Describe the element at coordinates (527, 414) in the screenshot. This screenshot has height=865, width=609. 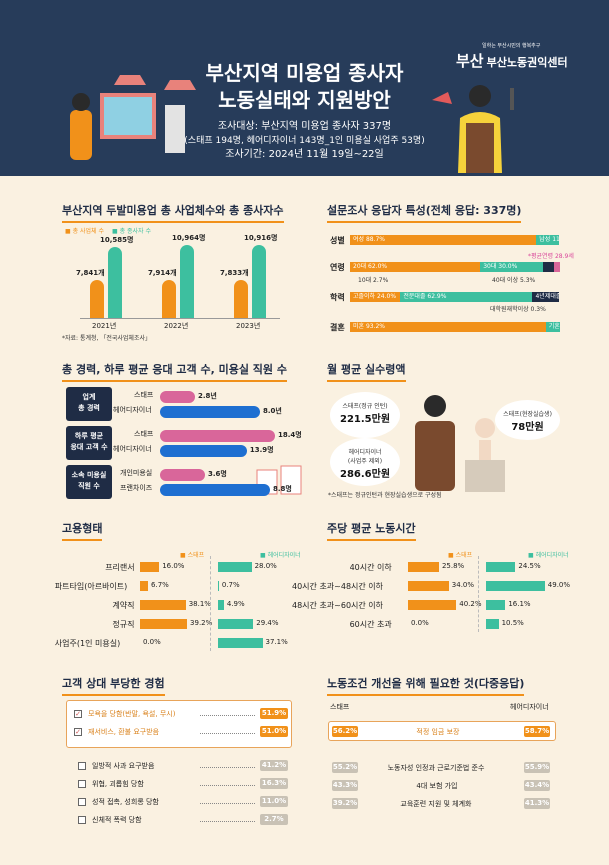
I see `wage-label: 스태프(현장실습생)` at that location.